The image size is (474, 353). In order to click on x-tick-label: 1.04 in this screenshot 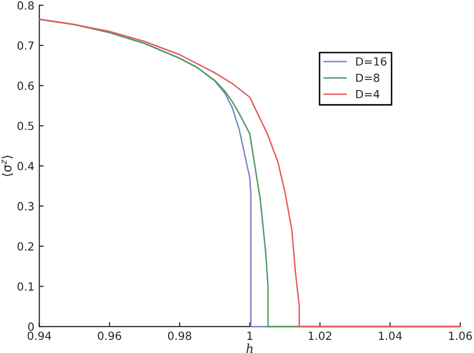, I will do `click(390, 336)`.